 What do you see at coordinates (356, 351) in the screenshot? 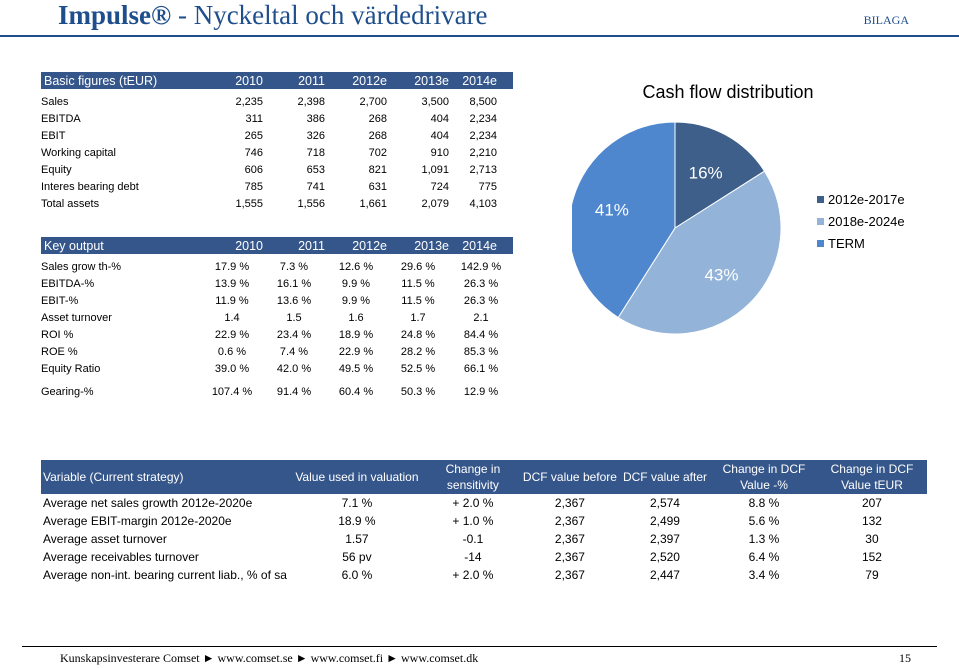
I see `cell-value: 22.9 %` at bounding box center [356, 351].